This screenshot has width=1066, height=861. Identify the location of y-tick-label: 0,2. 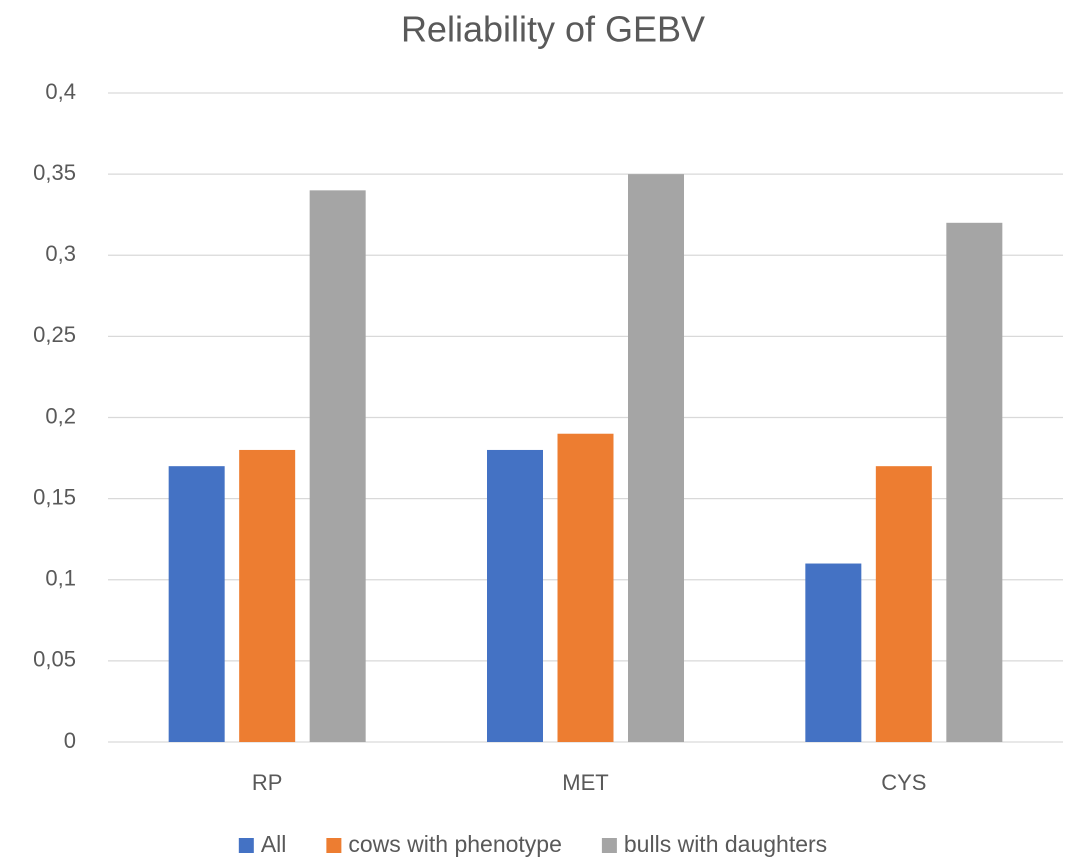
(60, 415).